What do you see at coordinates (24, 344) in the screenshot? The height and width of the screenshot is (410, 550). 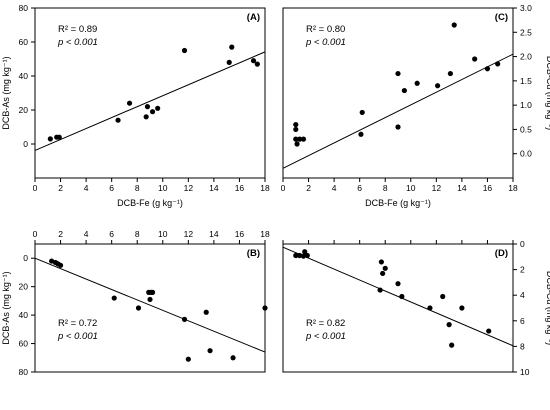 I see `y-tick-label: 60` at bounding box center [24, 344].